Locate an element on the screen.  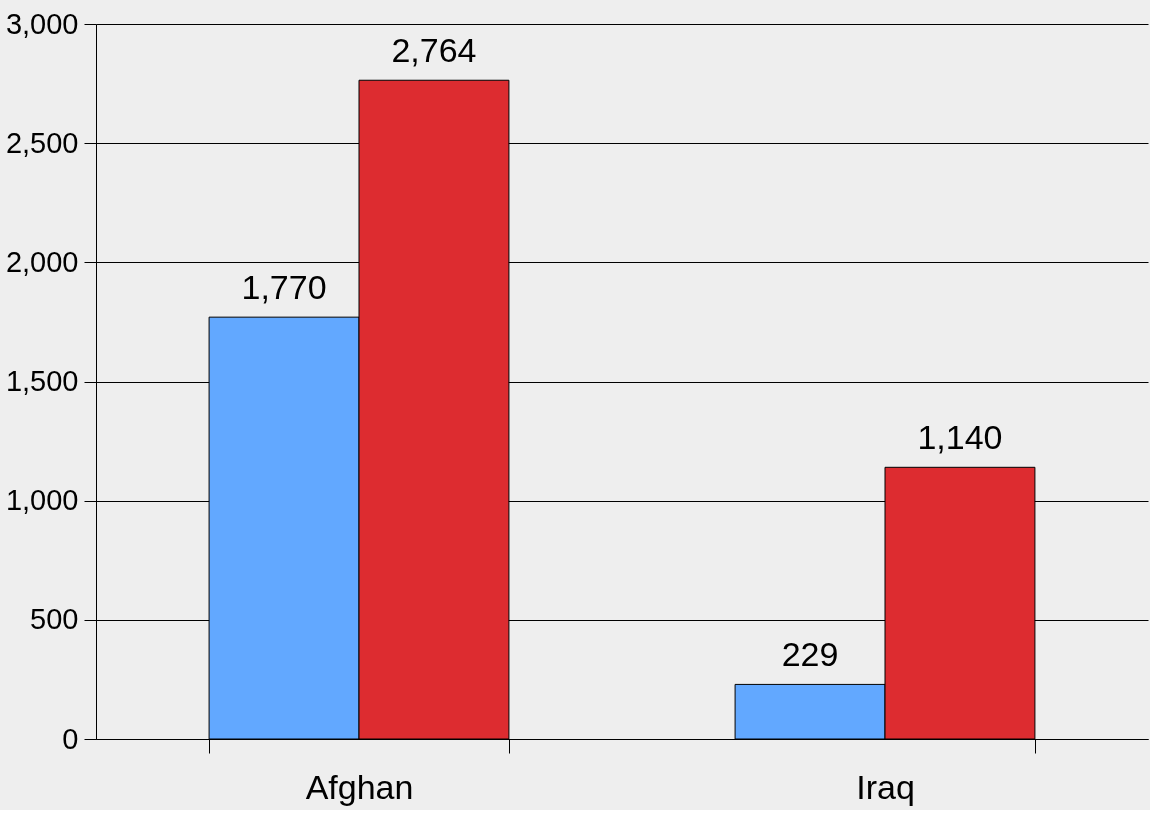
y-tick-label: 500 is located at coordinates (54, 619).